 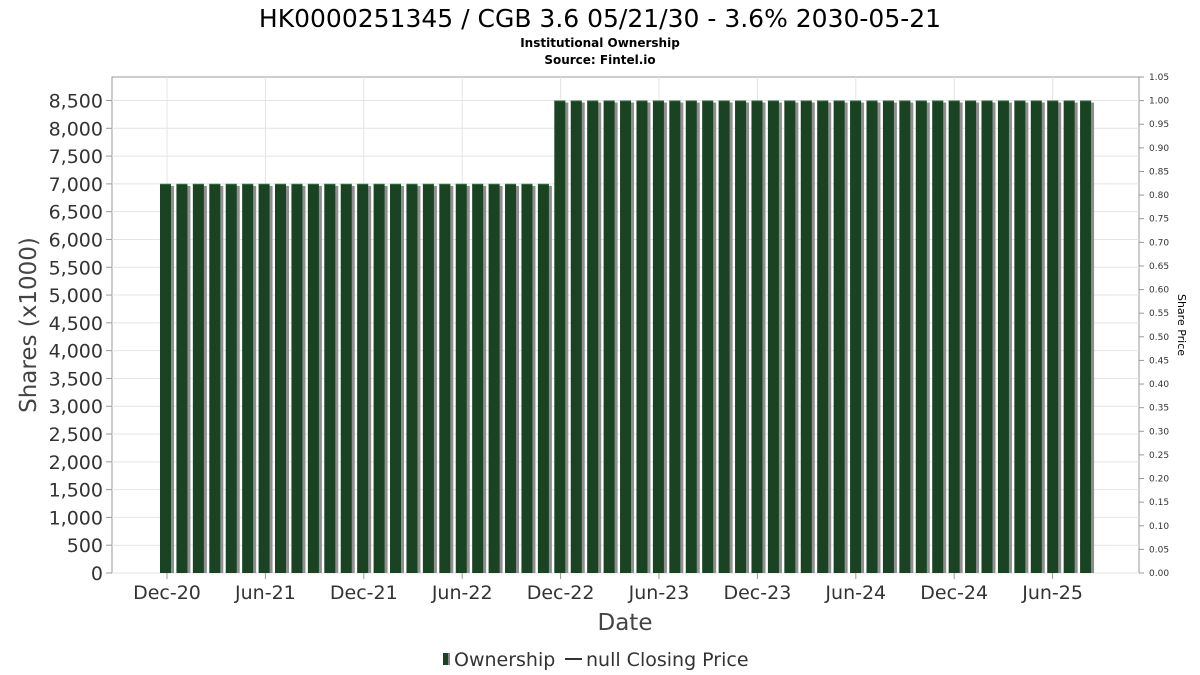 I want to click on y-tick-label: 4,500, so click(x=76, y=324).